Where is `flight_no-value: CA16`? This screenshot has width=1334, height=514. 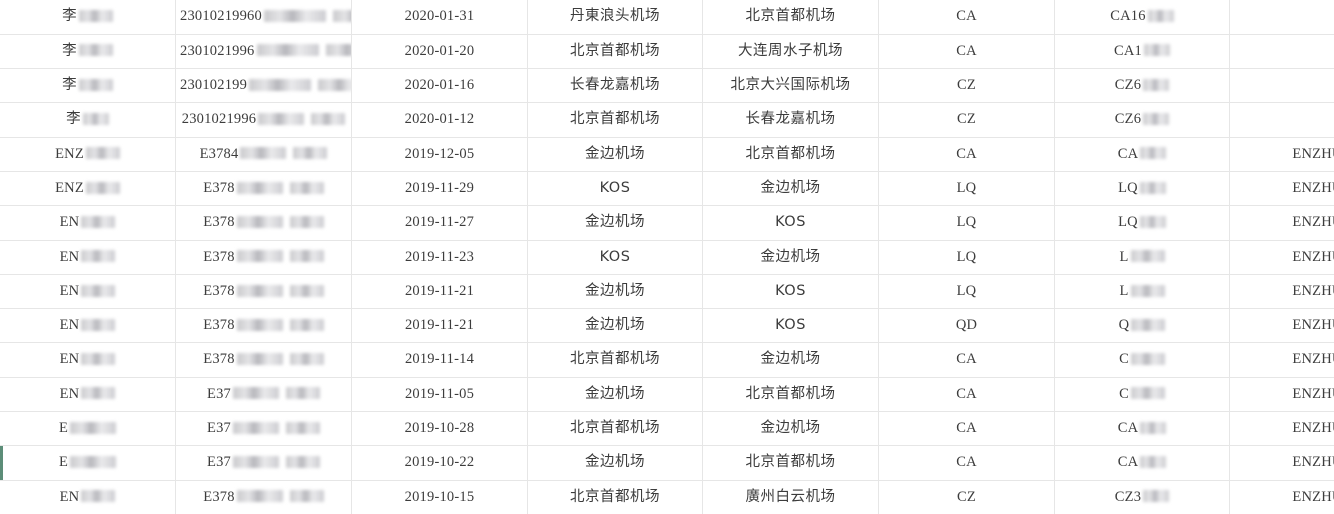 flight_no-value: CA16 is located at coordinates (1142, 16).